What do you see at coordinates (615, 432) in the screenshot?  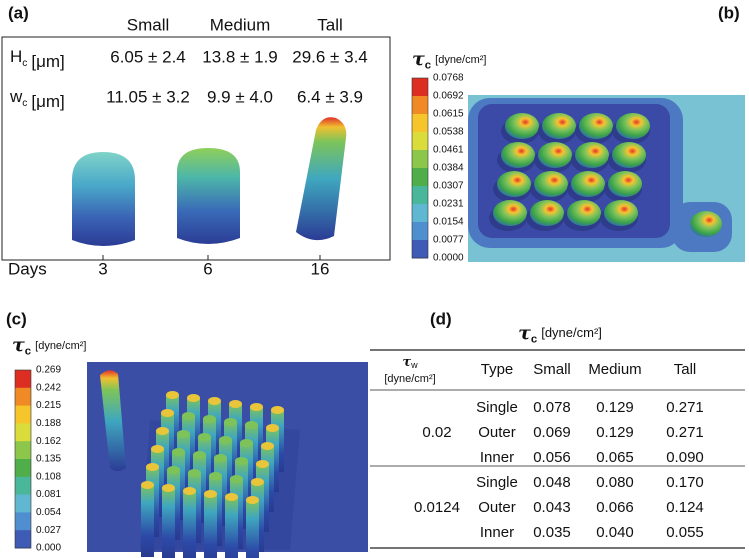 I see `cell-value: 0.129` at bounding box center [615, 432].